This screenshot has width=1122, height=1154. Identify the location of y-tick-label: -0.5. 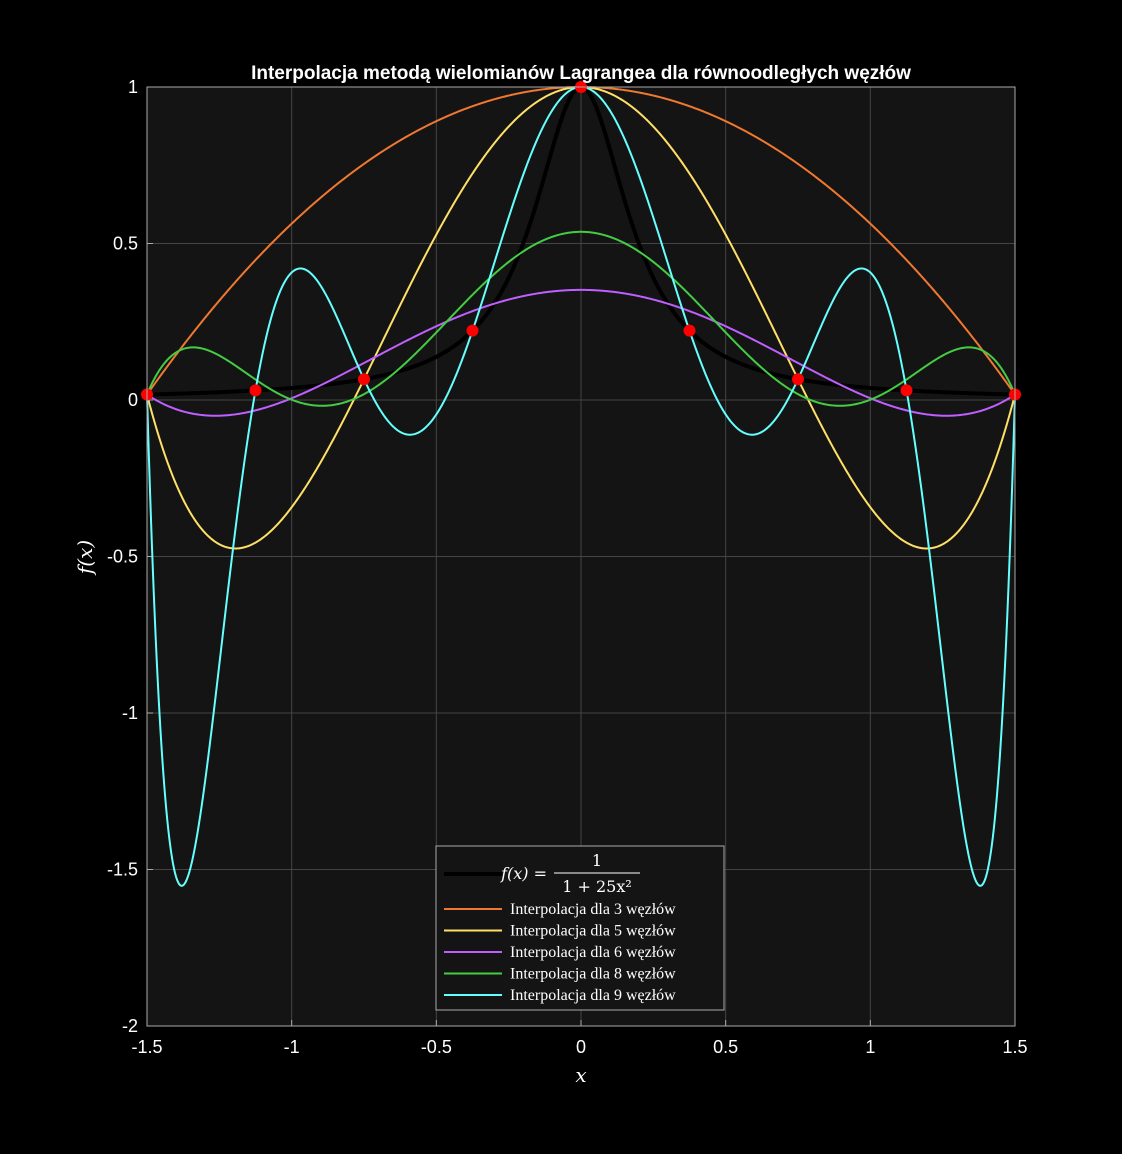
(122, 557).